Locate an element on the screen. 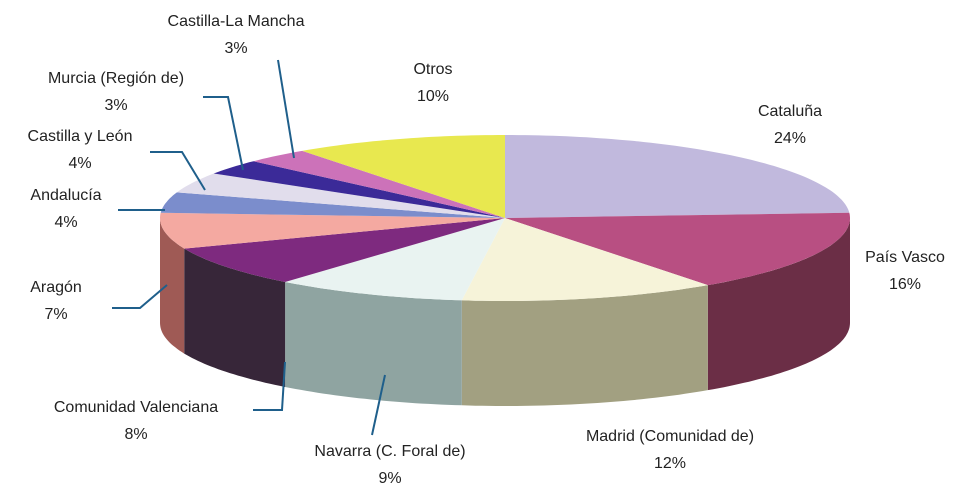 This screenshot has height=483, width=962. slice-label: Murcia (Región de) is located at coordinates (116, 78).